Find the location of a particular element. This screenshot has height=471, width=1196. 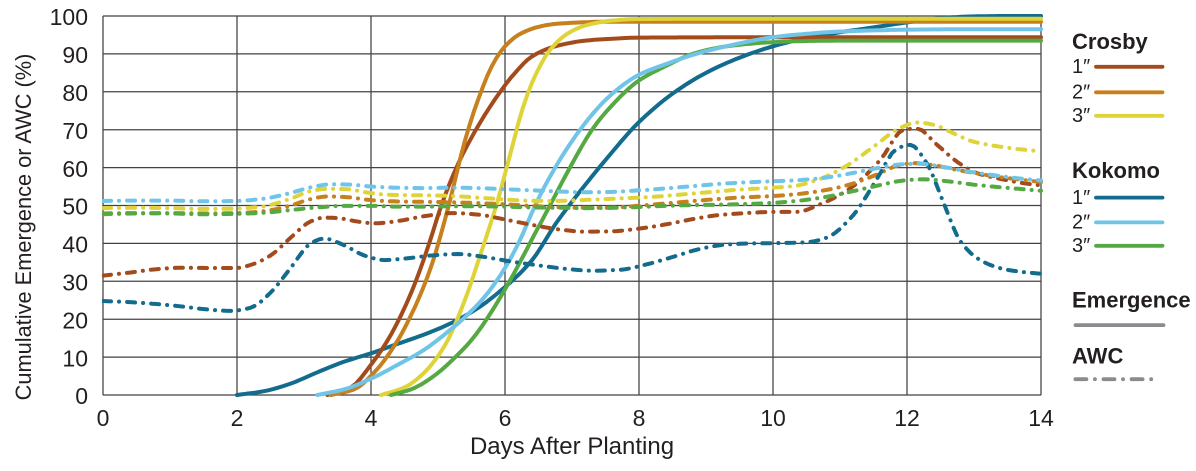

svg-text: 8 is located at coordinates (639, 418).